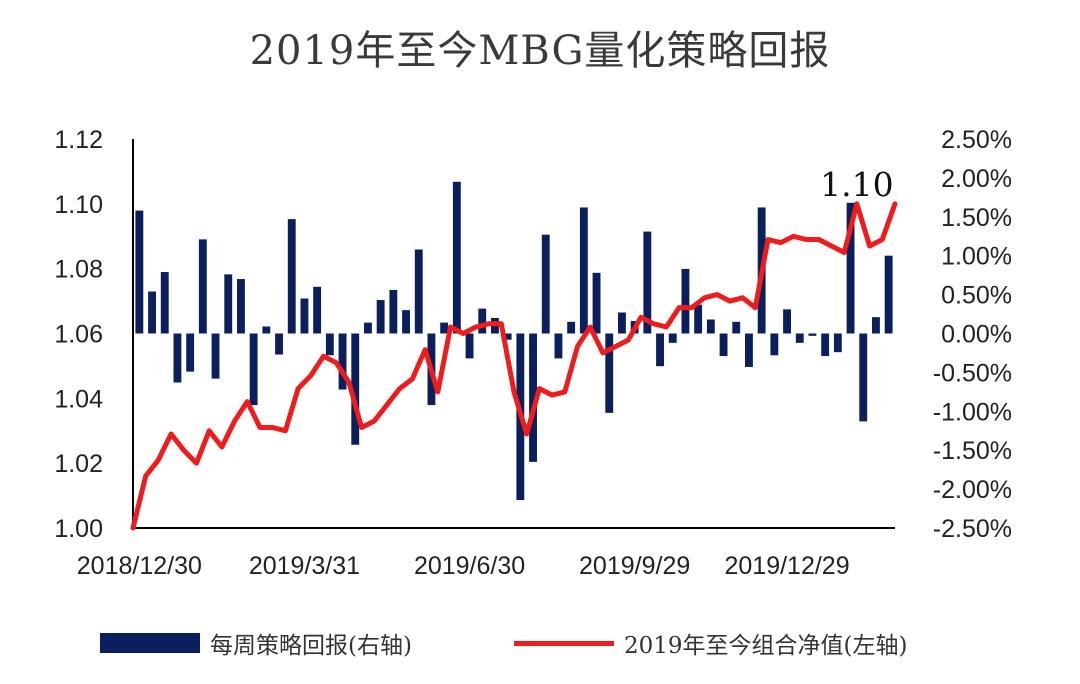 This screenshot has width=1080, height=684. Describe the element at coordinates (311, 646) in the screenshot. I see `legend-label-weekly-return: 每周策略回报(右轴)` at that location.